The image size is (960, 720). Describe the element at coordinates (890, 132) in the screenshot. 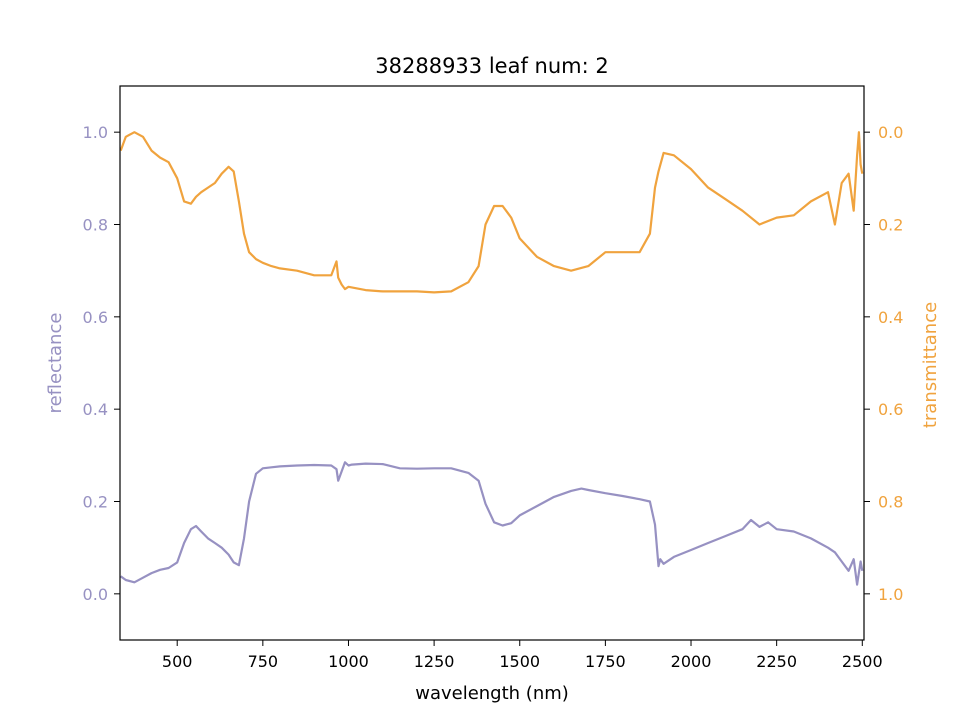

I see `right-y-tick-label: 0.0` at that location.